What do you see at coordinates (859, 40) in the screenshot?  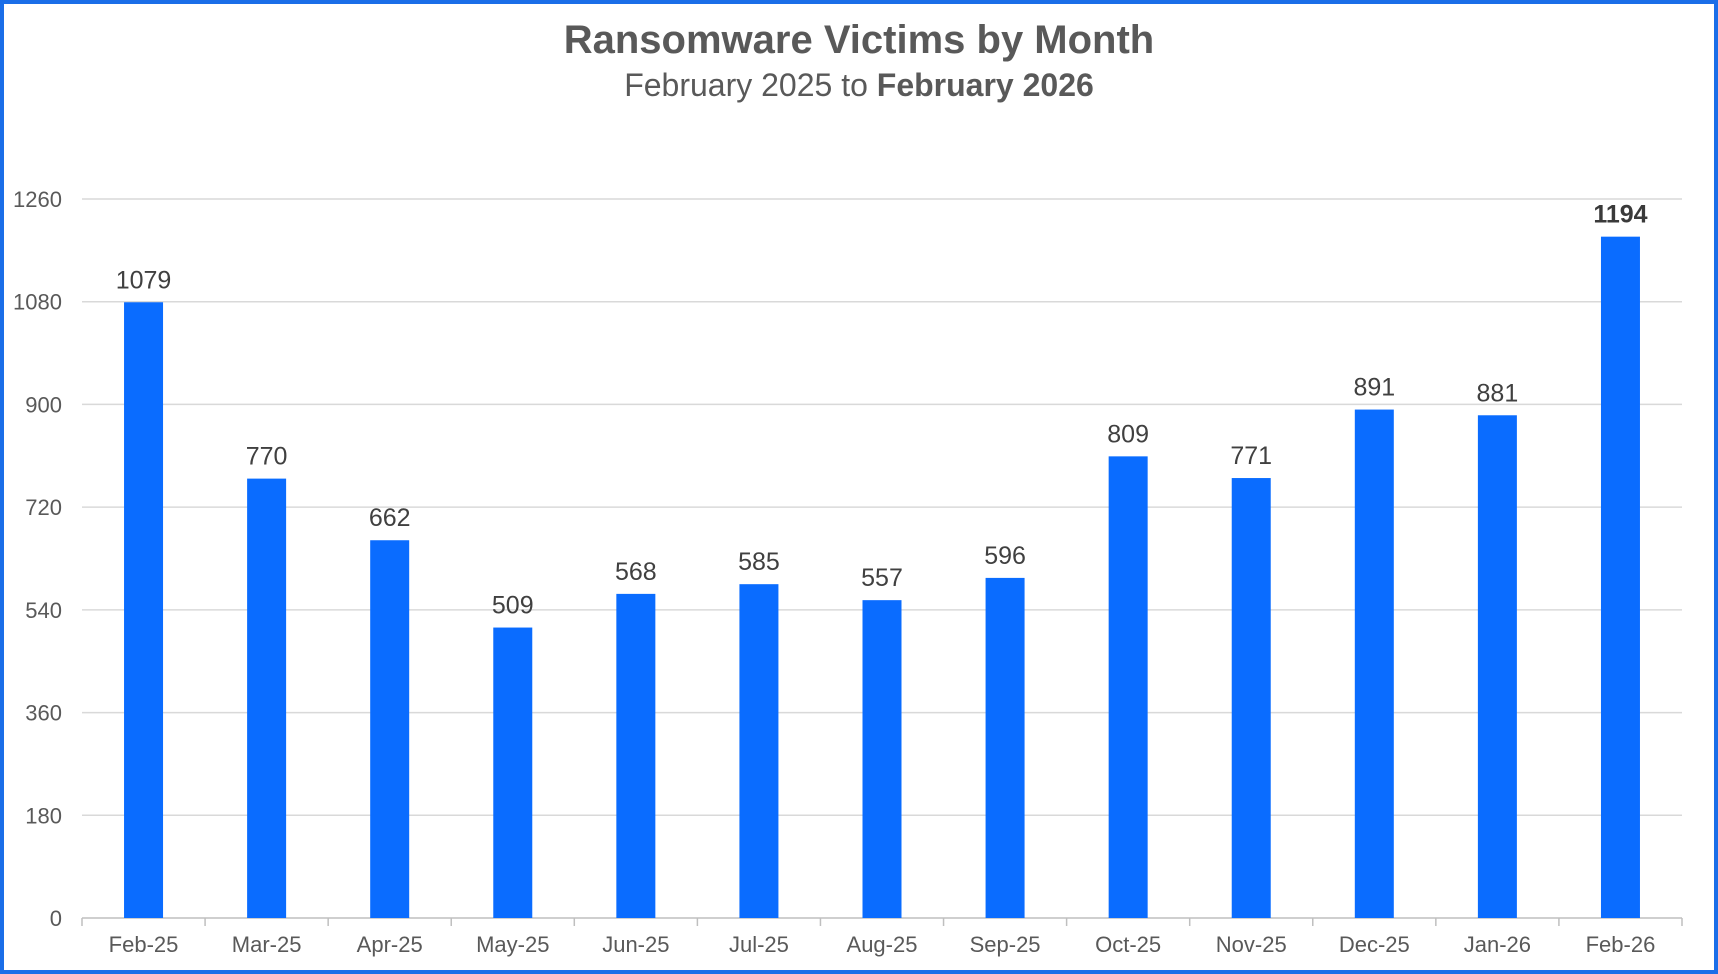 I see `chart-title: Ransomware Victims by Month` at bounding box center [859, 40].